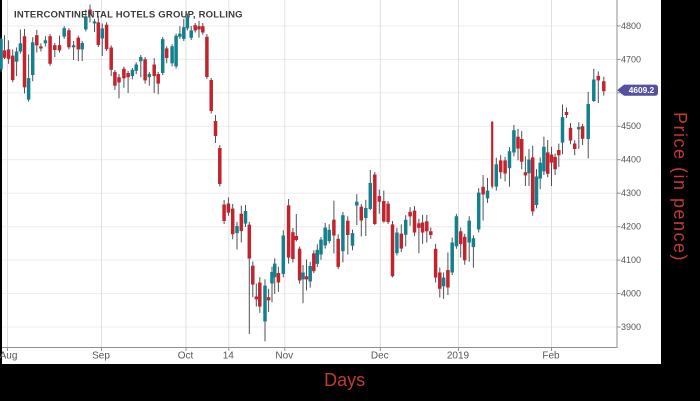 The height and width of the screenshot is (401, 700). I want to click on svg-text: 4500, so click(631, 126).